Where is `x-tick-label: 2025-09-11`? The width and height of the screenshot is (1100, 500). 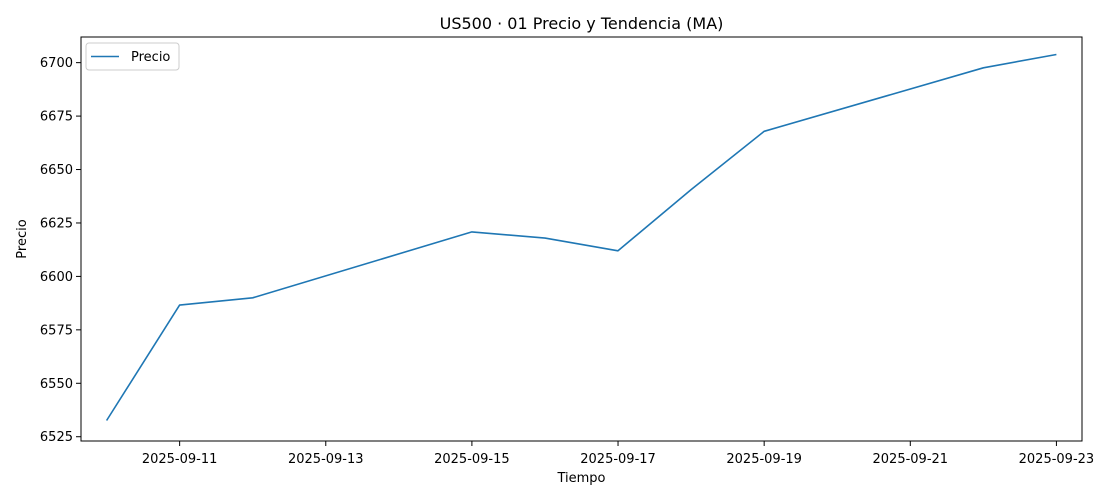
x-tick-label: 2025-09-11 is located at coordinates (180, 459).